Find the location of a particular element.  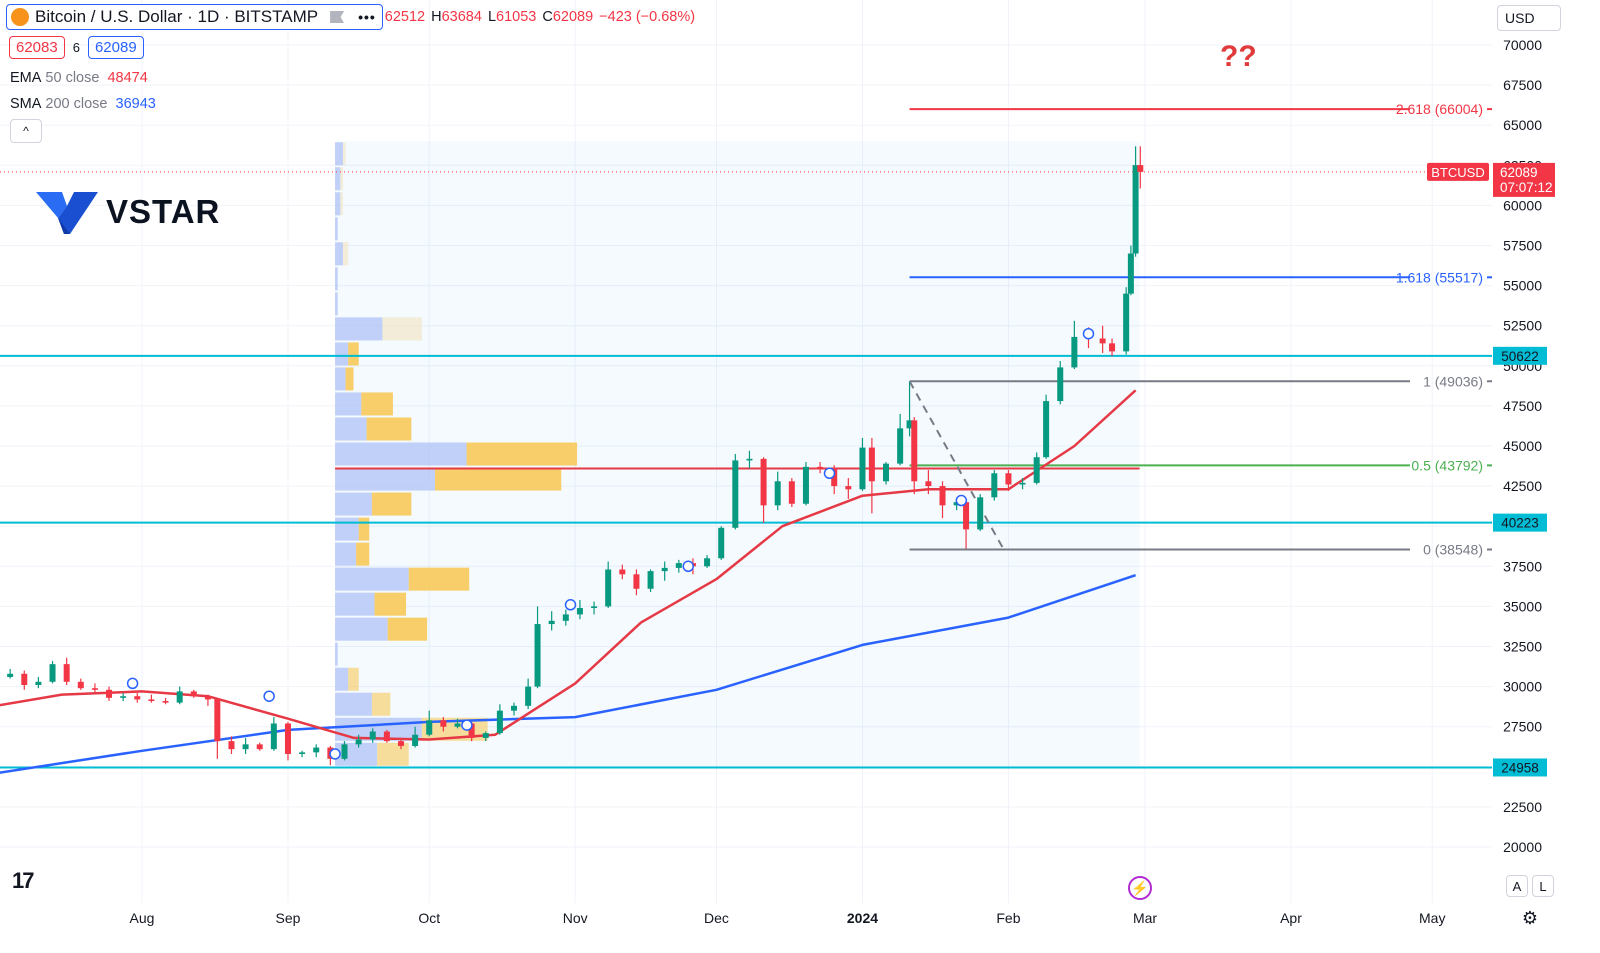

price-tick-label: 47500 is located at coordinates (1522, 406).